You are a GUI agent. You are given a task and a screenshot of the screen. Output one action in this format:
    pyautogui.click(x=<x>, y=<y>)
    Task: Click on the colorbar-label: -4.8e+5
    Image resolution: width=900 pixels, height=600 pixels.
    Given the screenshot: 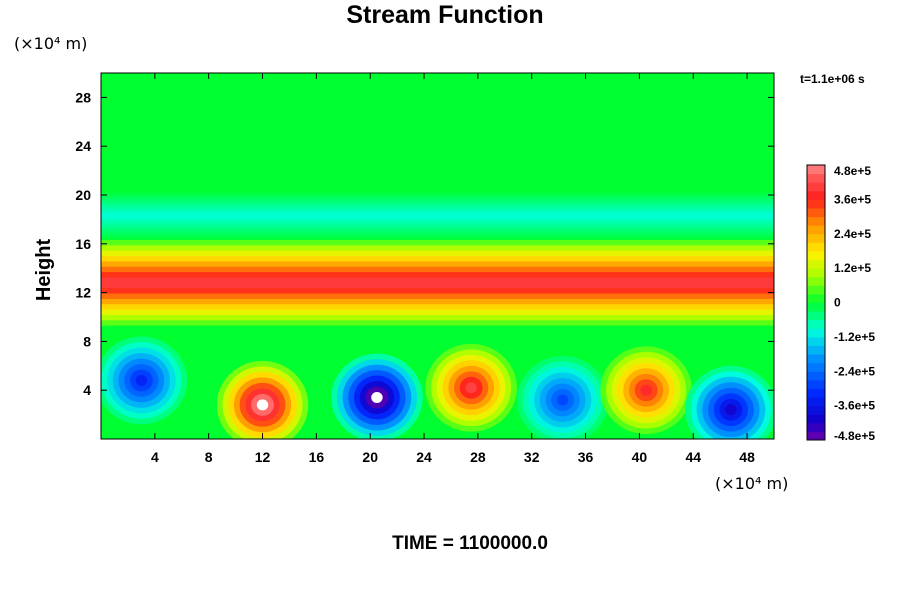 What is the action you would take?
    pyautogui.click(x=854, y=436)
    